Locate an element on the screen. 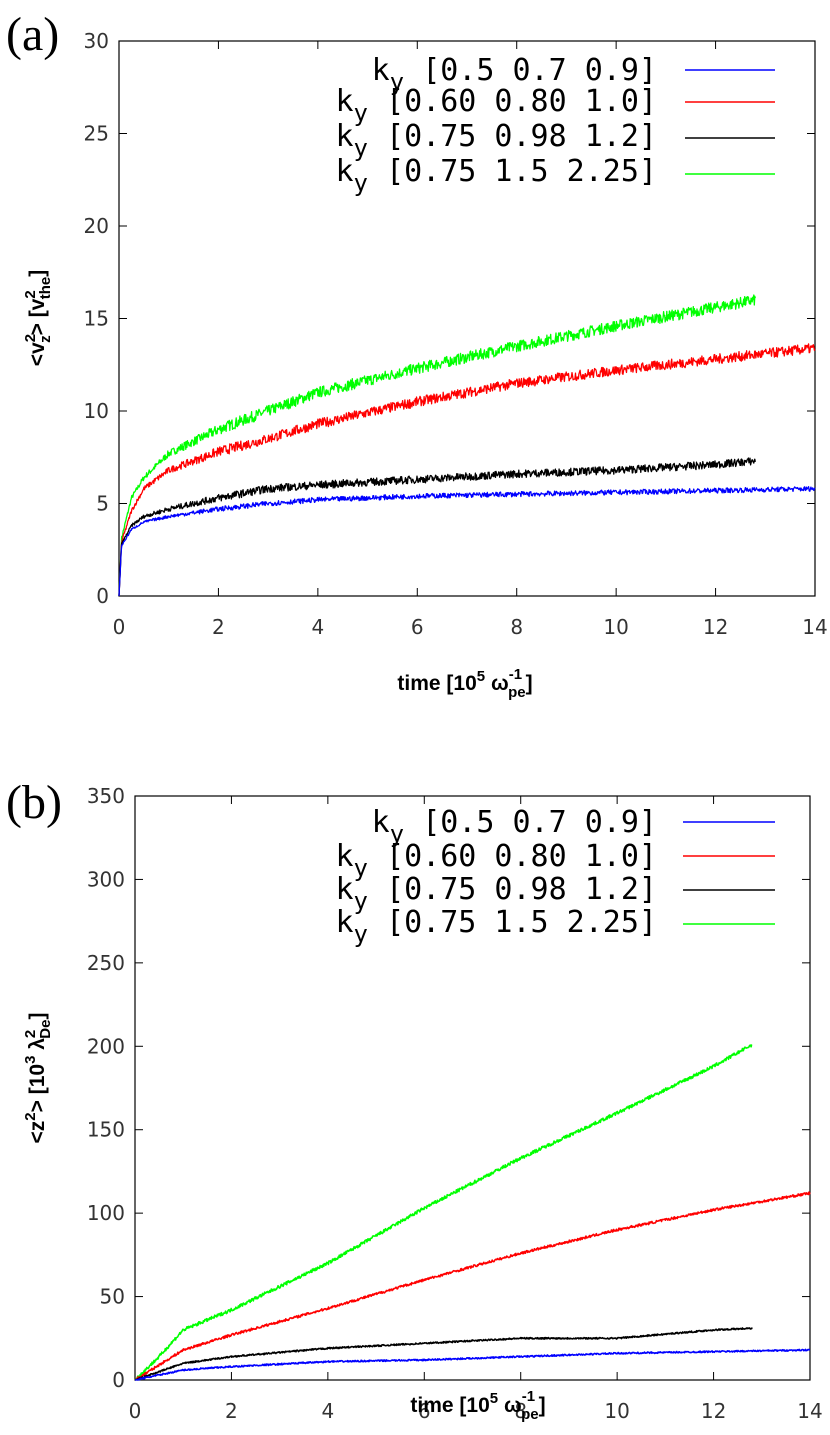 The image size is (830, 1435). y-tick-label: 10 is located at coordinates (96, 411).